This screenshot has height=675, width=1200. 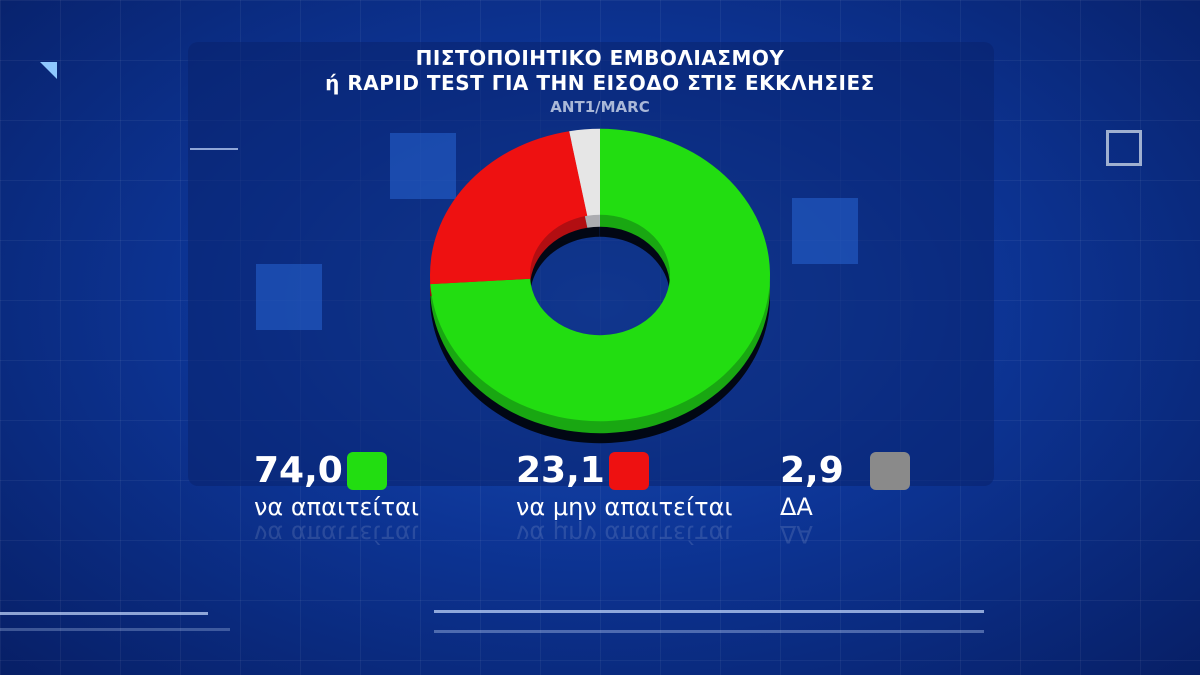 What do you see at coordinates (1124, 148) in the screenshot?
I see `square-outline-icon` at bounding box center [1124, 148].